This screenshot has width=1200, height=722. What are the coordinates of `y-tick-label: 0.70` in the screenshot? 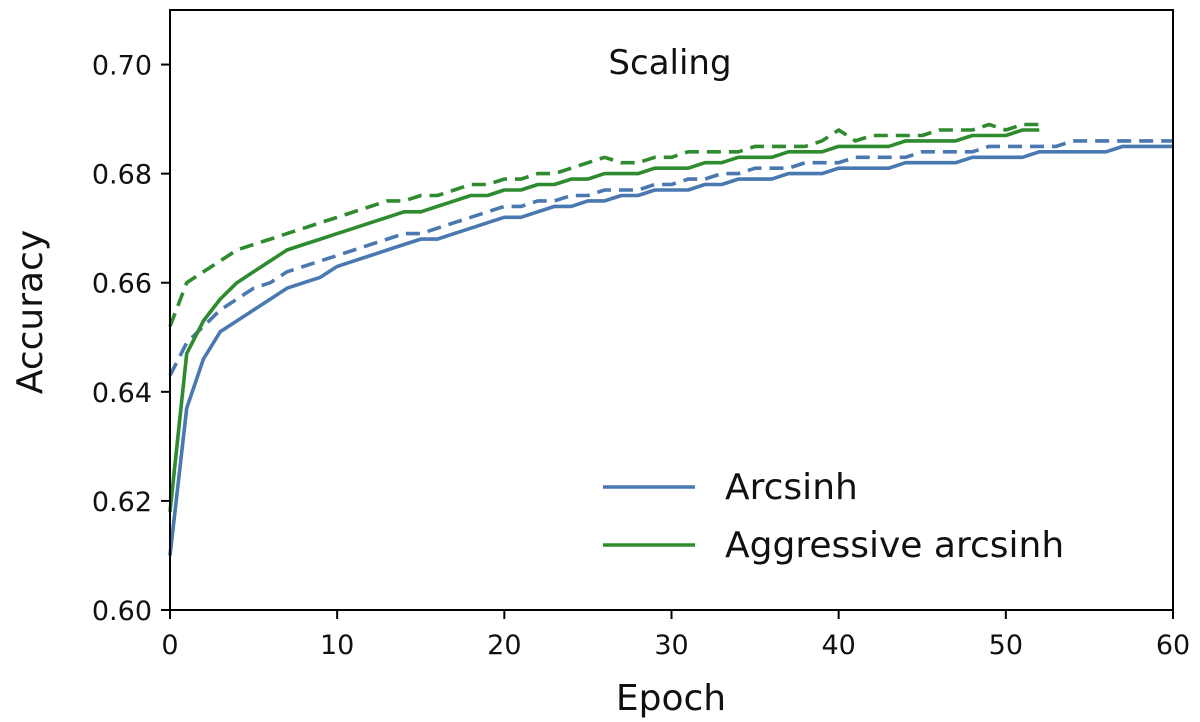 It's located at (122, 66).